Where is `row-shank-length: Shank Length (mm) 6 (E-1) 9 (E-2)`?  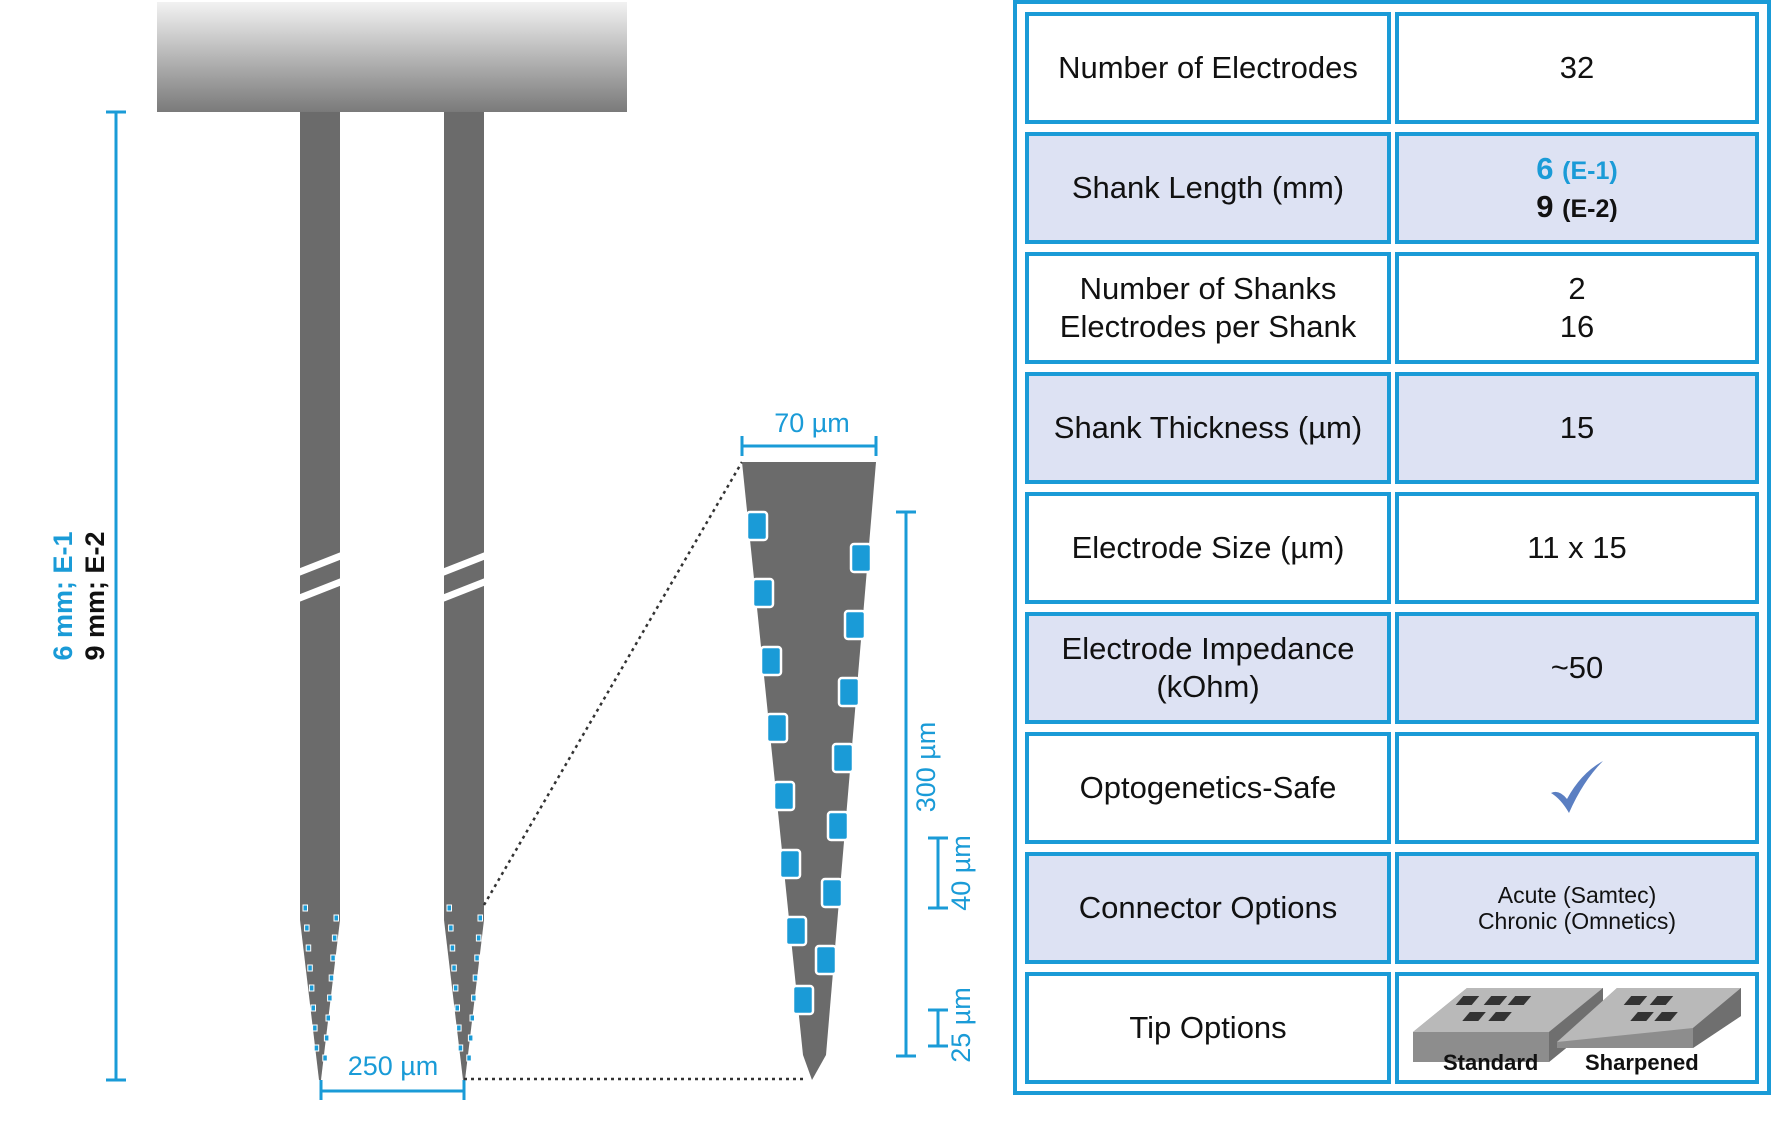 row-shank-length: Shank Length (mm) 6 (E-1) 9 (E-2) is located at coordinates (1392, 188).